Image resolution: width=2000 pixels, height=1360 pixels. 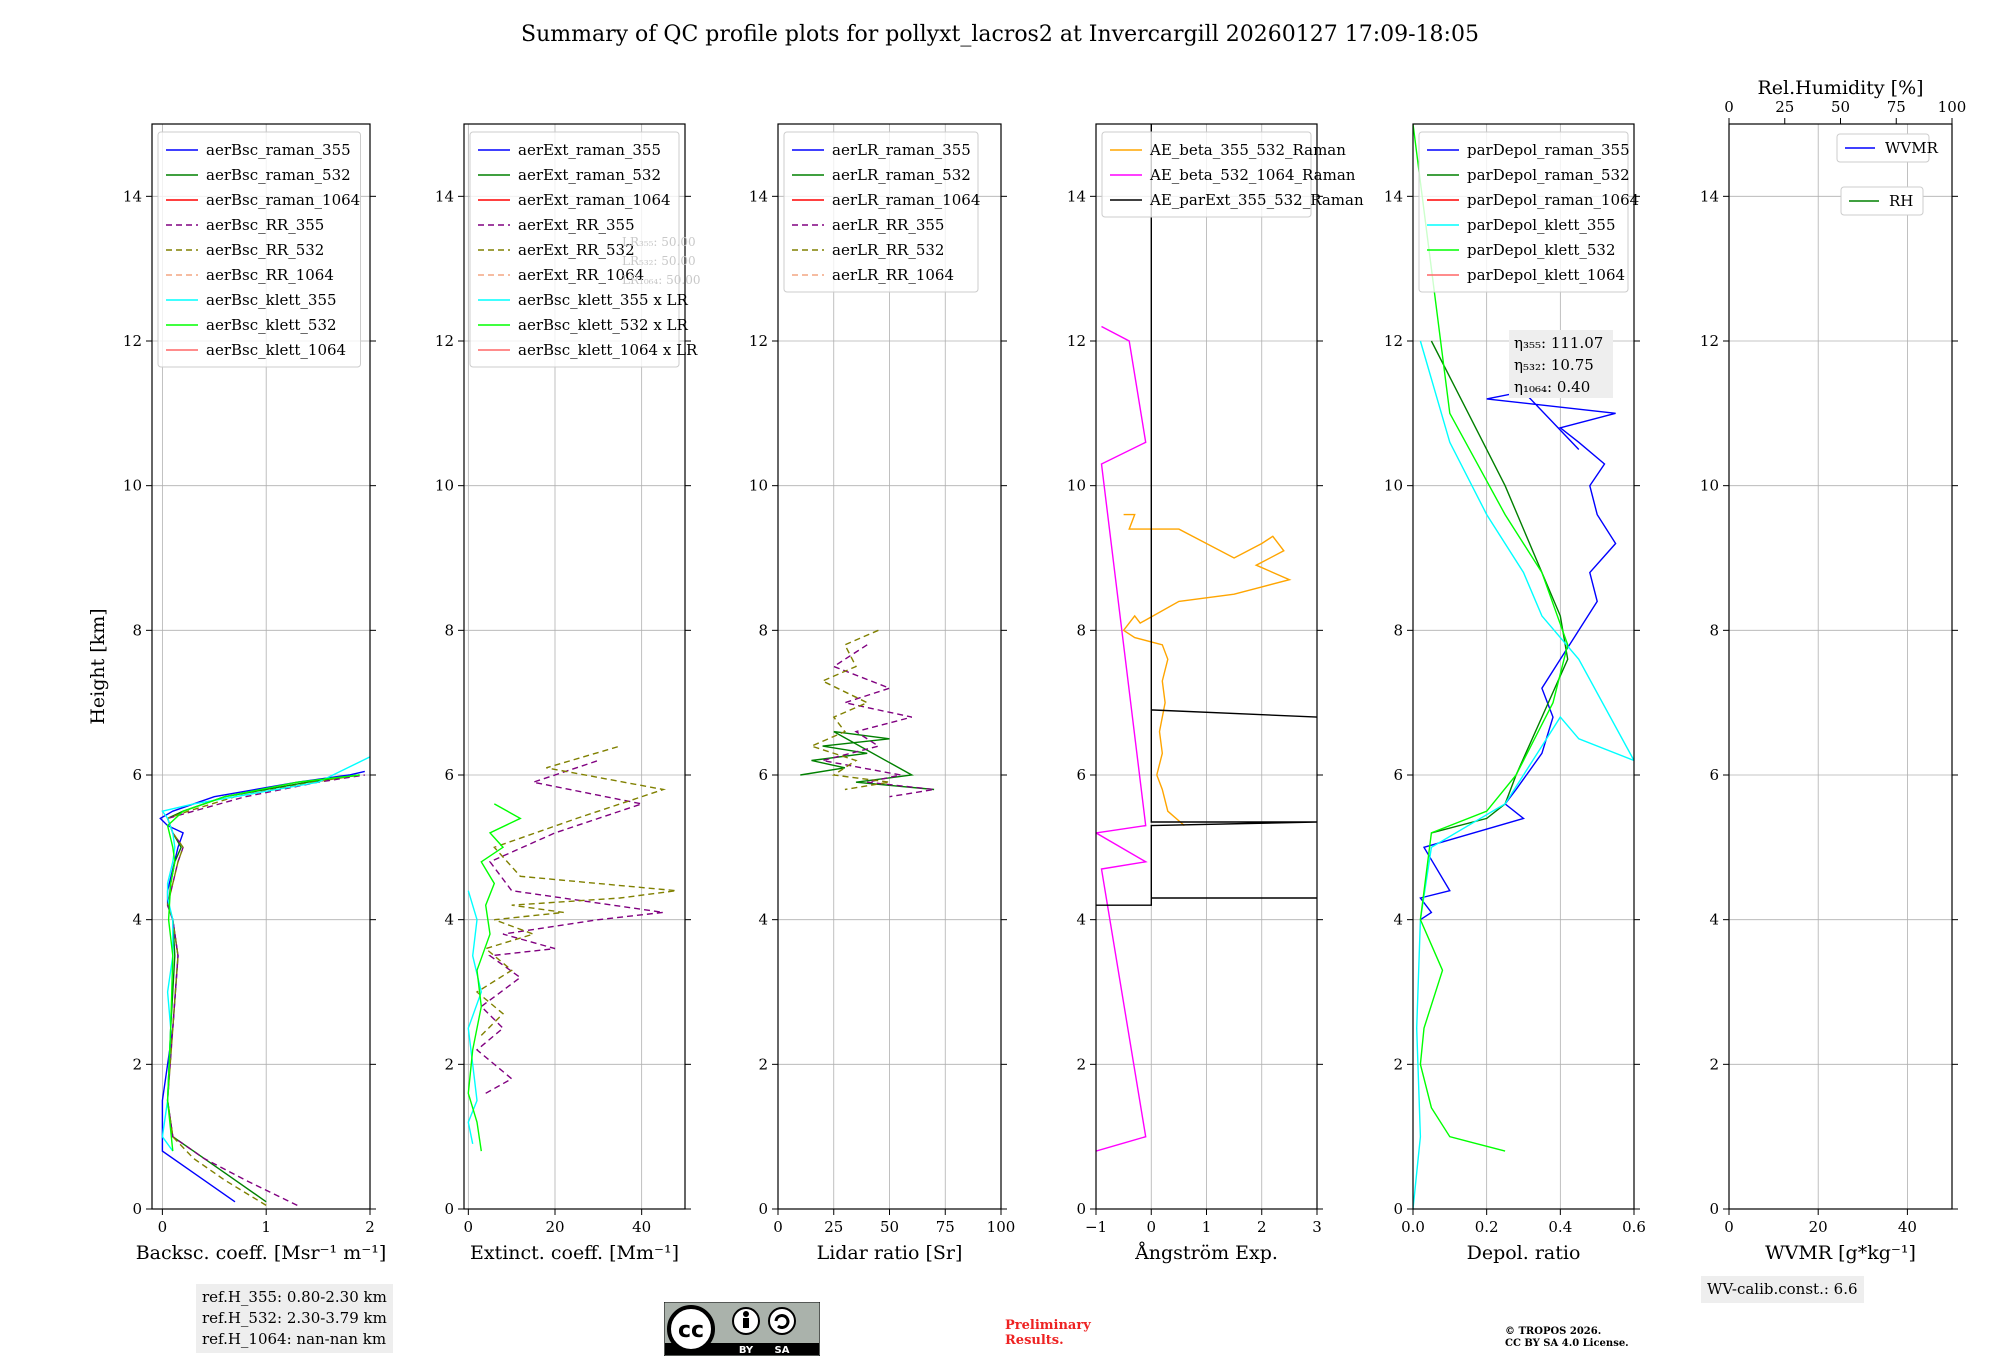 I want to click on rh-top-tick-label: 100, so click(x=1952, y=107).